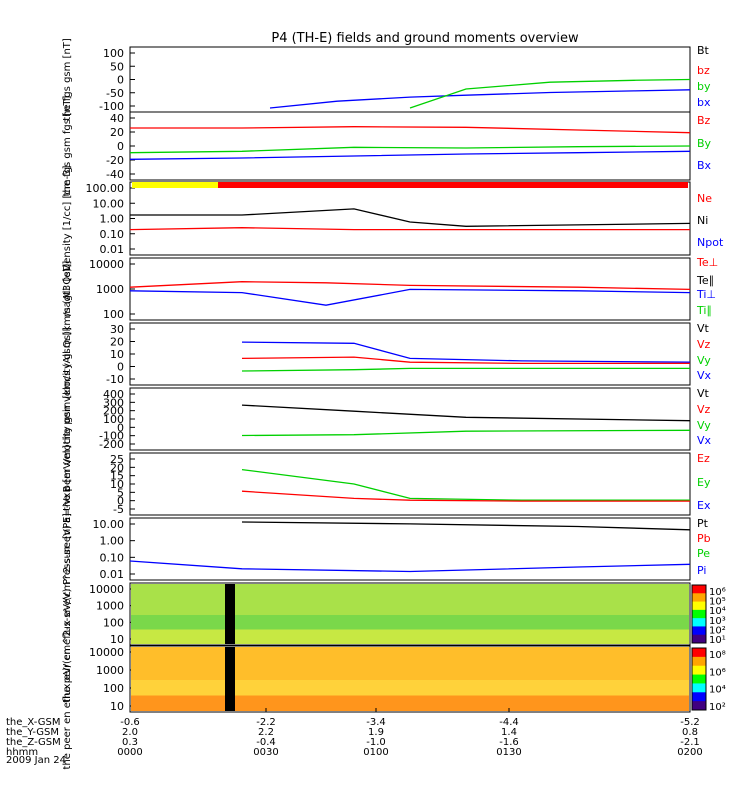  Describe the element at coordinates (717, 690) in the screenshot. I see `colorbar-tick-label: 10⁴` at that location.